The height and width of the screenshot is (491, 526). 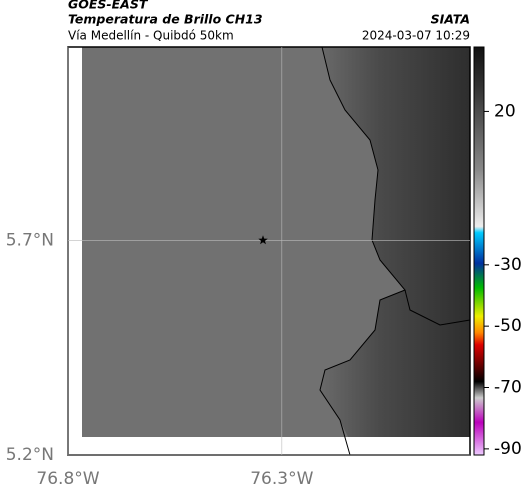 What do you see at coordinates (151, 36) in the screenshot?
I see `subtitle: Vía Medellín - Quibdó 50km` at bounding box center [151, 36].